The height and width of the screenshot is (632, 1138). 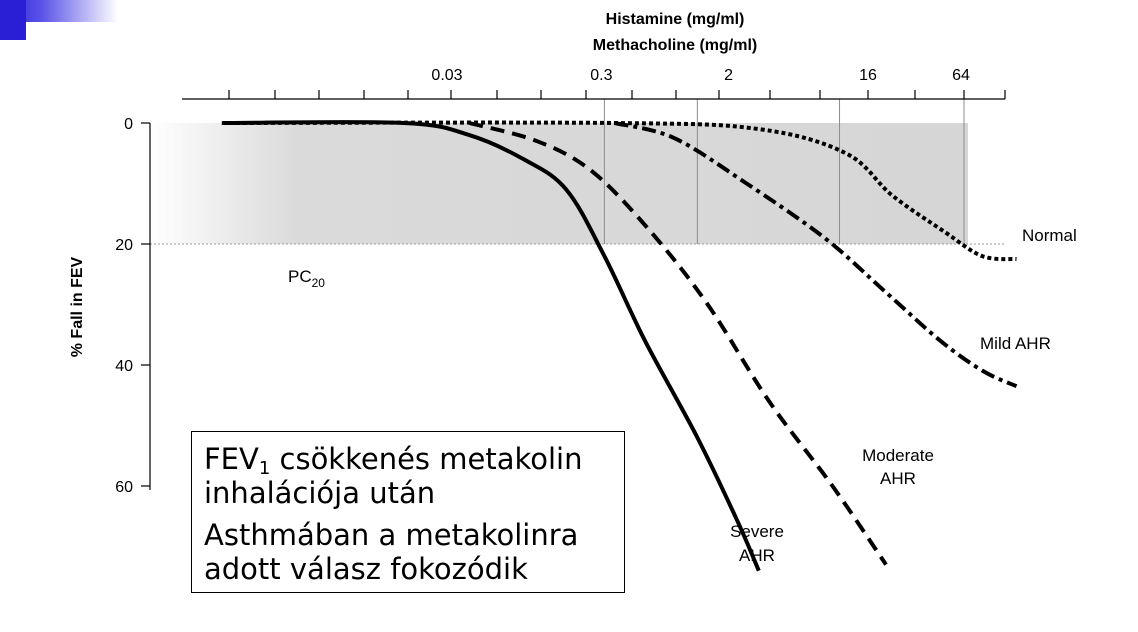 I want to click on x-tick-label-2: 2, so click(x=728, y=75).